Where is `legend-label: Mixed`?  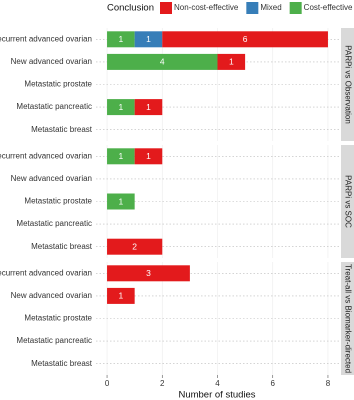
legend-label: Mixed is located at coordinates (270, 7).